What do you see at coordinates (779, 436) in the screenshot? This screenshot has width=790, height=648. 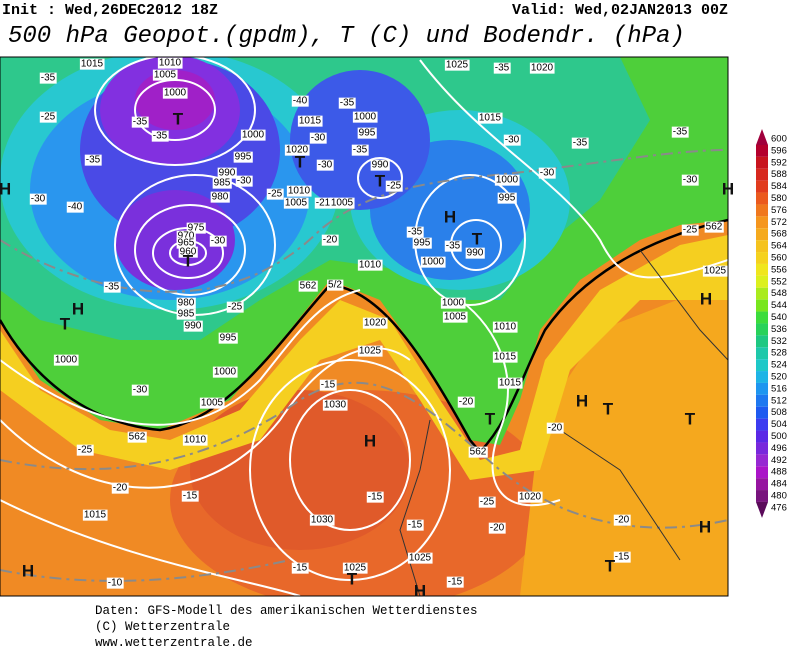 I see `scale-label: 500` at bounding box center [779, 436].